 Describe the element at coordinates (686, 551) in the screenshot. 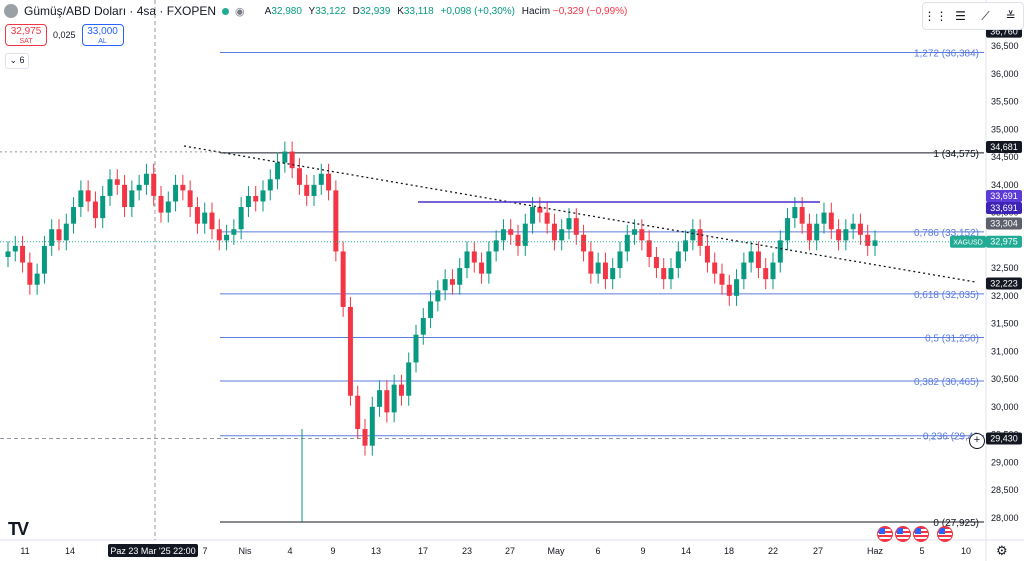

I see `time-tick-label: 14` at that location.